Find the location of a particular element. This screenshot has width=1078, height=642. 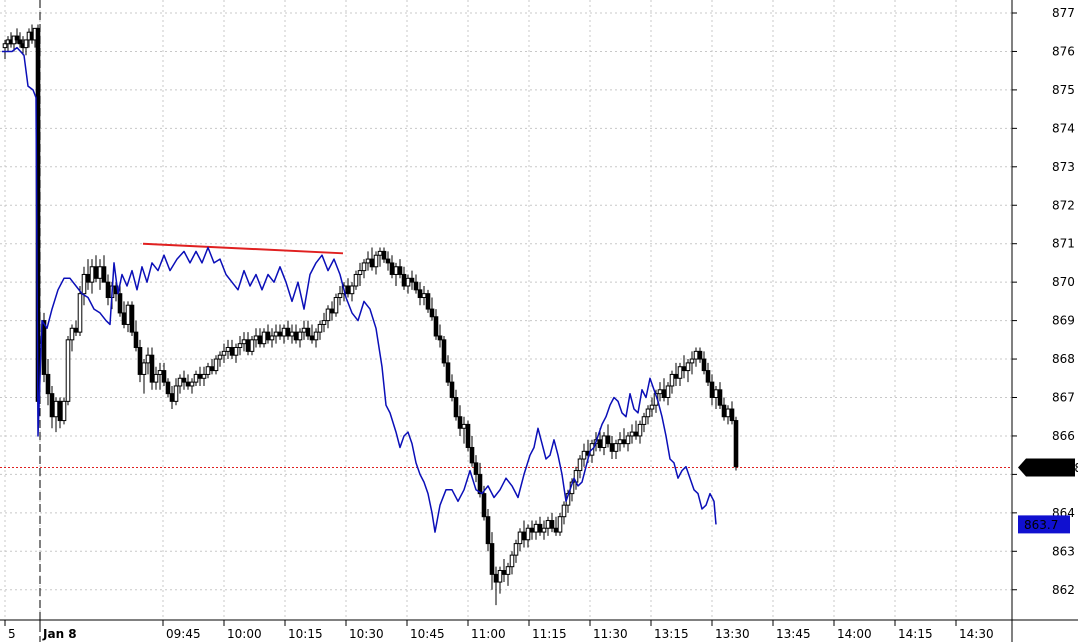

y-tick-label: 862 is located at coordinates (1063, 590).